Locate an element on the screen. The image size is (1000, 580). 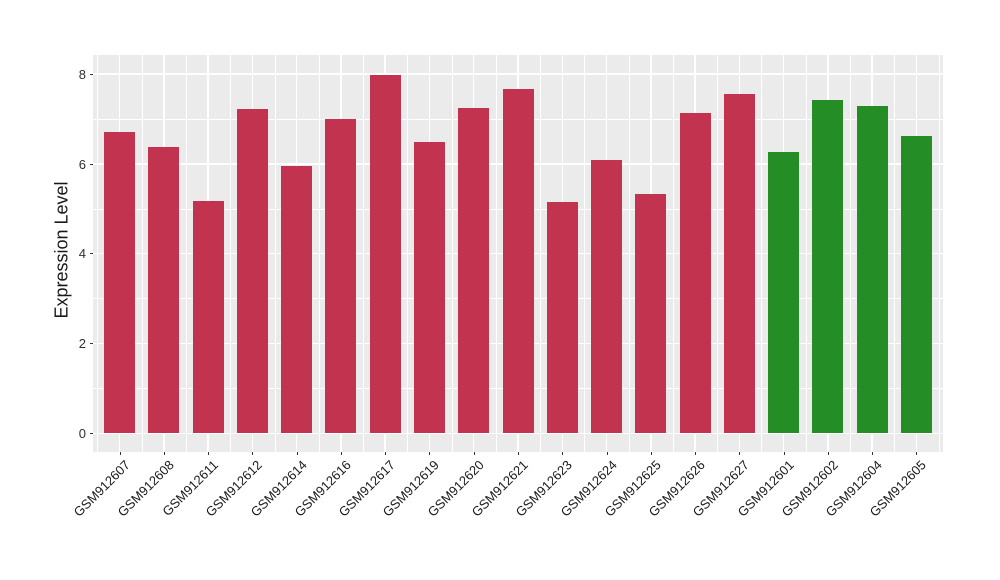
bar-GSM912616 is located at coordinates (341, 275).